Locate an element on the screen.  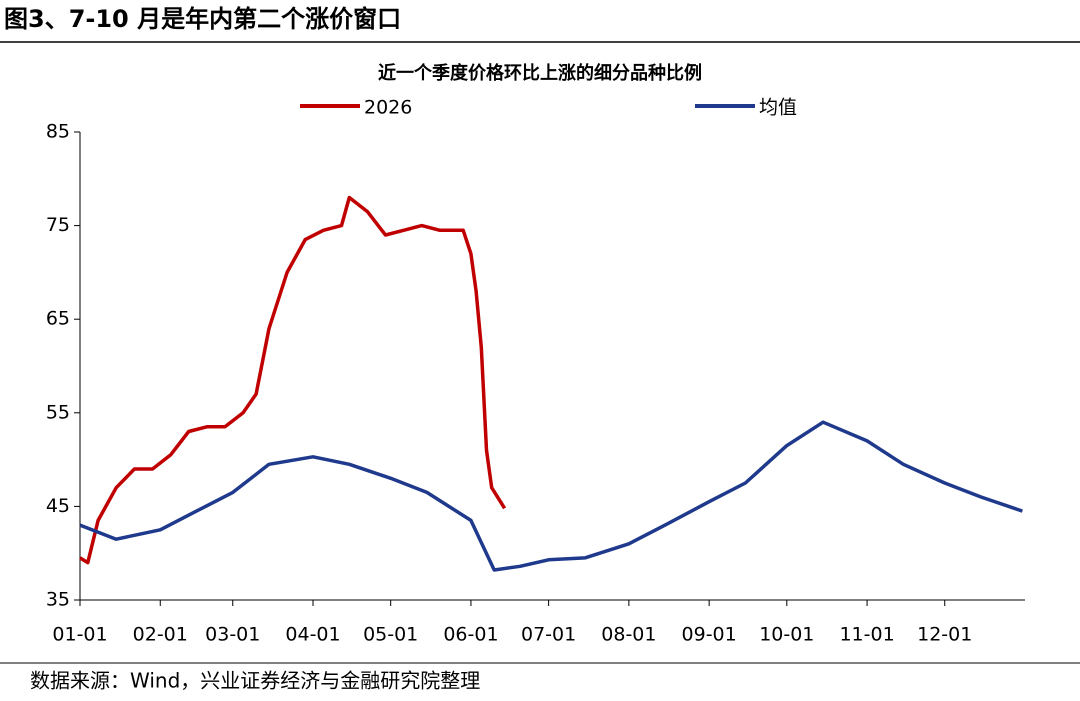
x-tick-label: 12-01 is located at coordinates (944, 635).